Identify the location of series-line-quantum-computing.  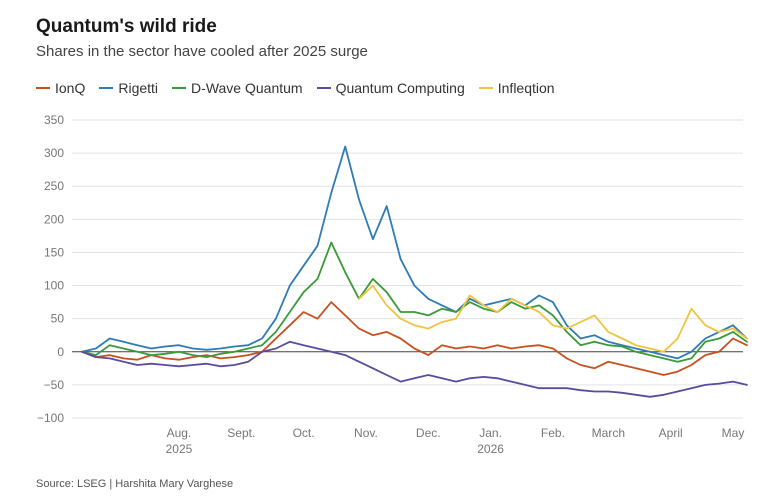
(414, 369).